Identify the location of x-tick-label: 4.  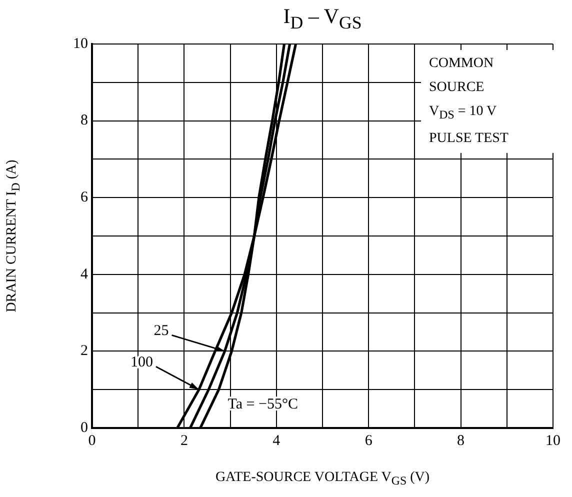
(276, 440).